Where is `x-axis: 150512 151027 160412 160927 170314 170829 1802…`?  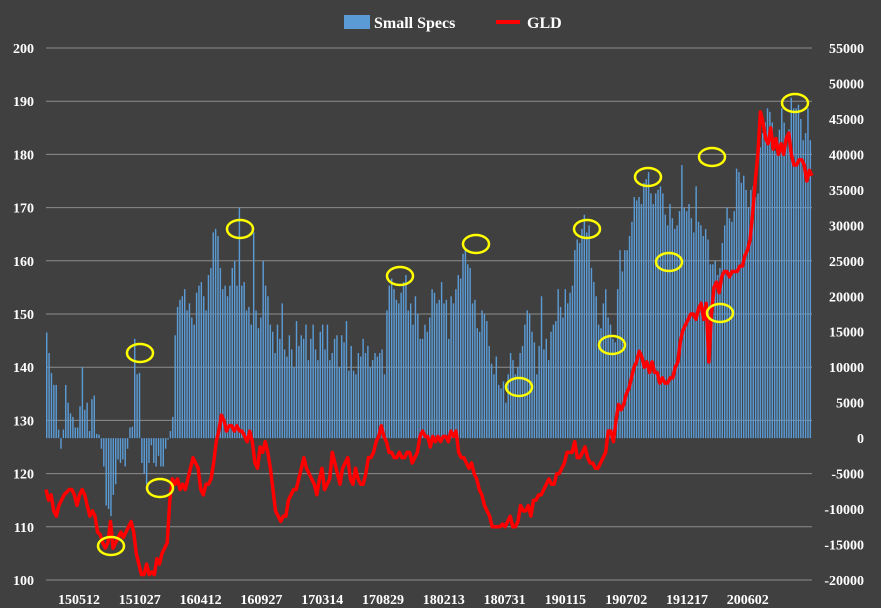
x-axis: 150512 151027 160412 160927 170314 170829 1802… is located at coordinates (413, 600).